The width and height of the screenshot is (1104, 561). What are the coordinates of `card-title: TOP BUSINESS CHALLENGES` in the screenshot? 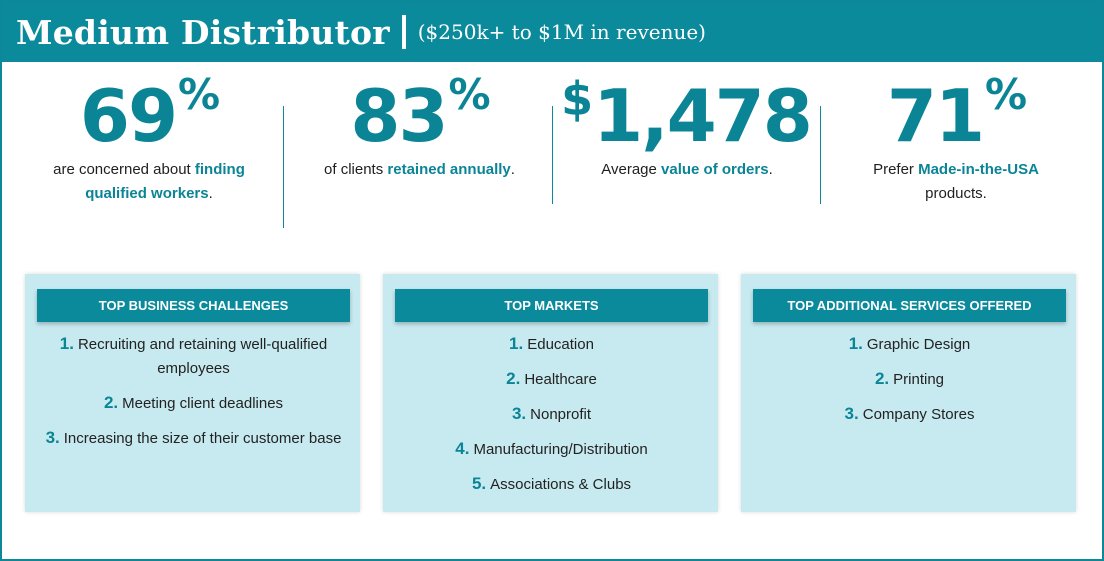 It's located at (193, 305).